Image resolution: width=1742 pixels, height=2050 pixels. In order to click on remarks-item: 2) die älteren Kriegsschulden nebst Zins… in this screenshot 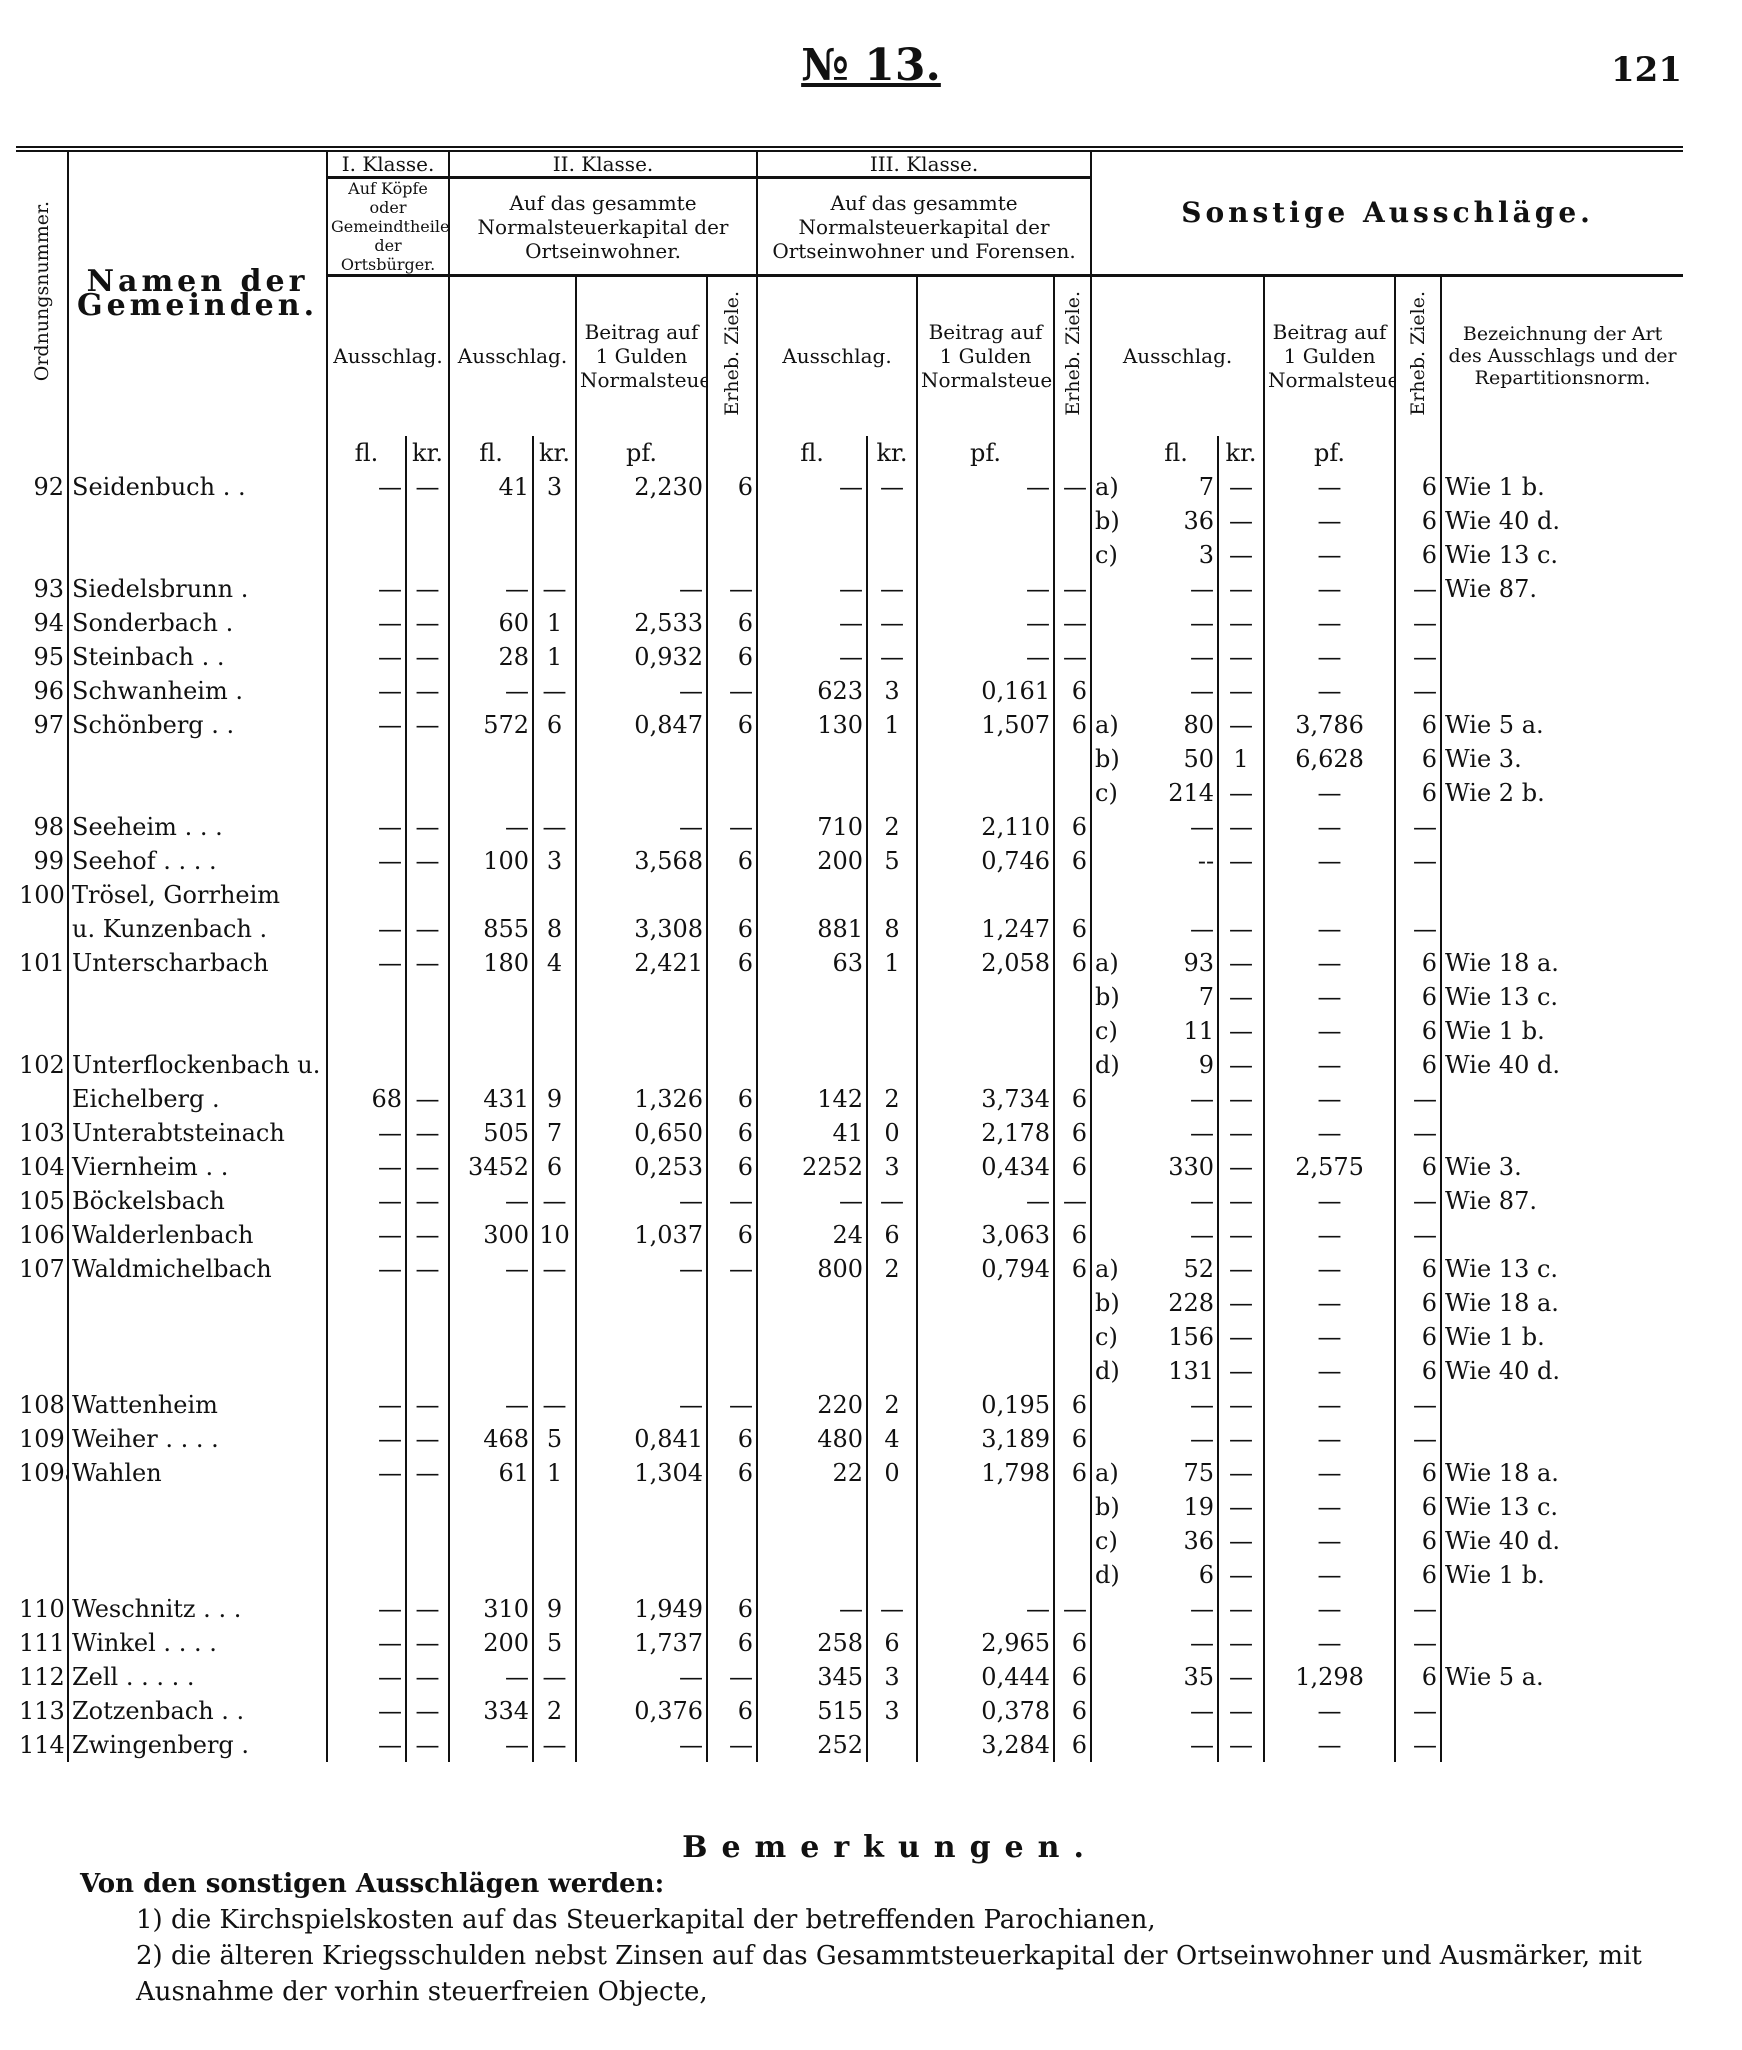, I will do `click(889, 1974)`.